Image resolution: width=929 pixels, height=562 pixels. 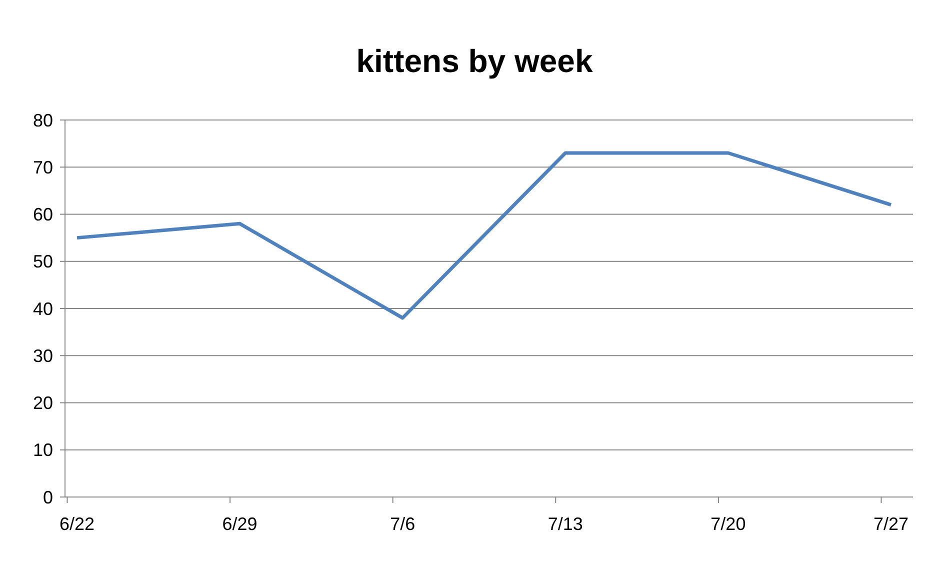 What do you see at coordinates (42, 356) in the screenshot?
I see `y-tick-label: 30` at bounding box center [42, 356].